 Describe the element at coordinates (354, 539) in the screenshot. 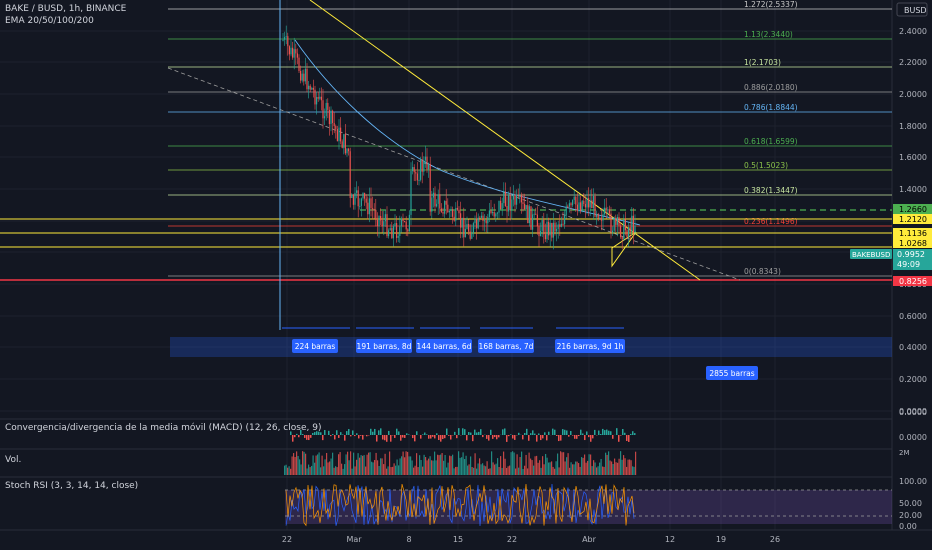

I see `time-tick: Mar` at that location.